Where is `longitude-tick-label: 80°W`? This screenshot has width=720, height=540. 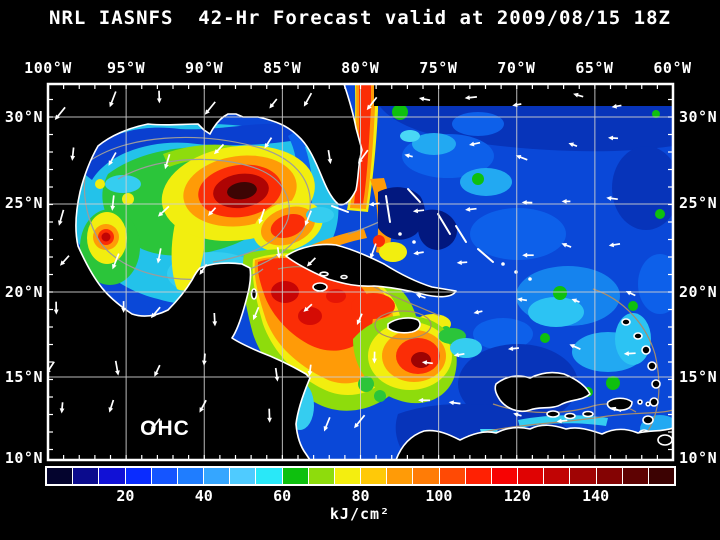
longitude-tick-label: 80°W is located at coordinates (360, 68).